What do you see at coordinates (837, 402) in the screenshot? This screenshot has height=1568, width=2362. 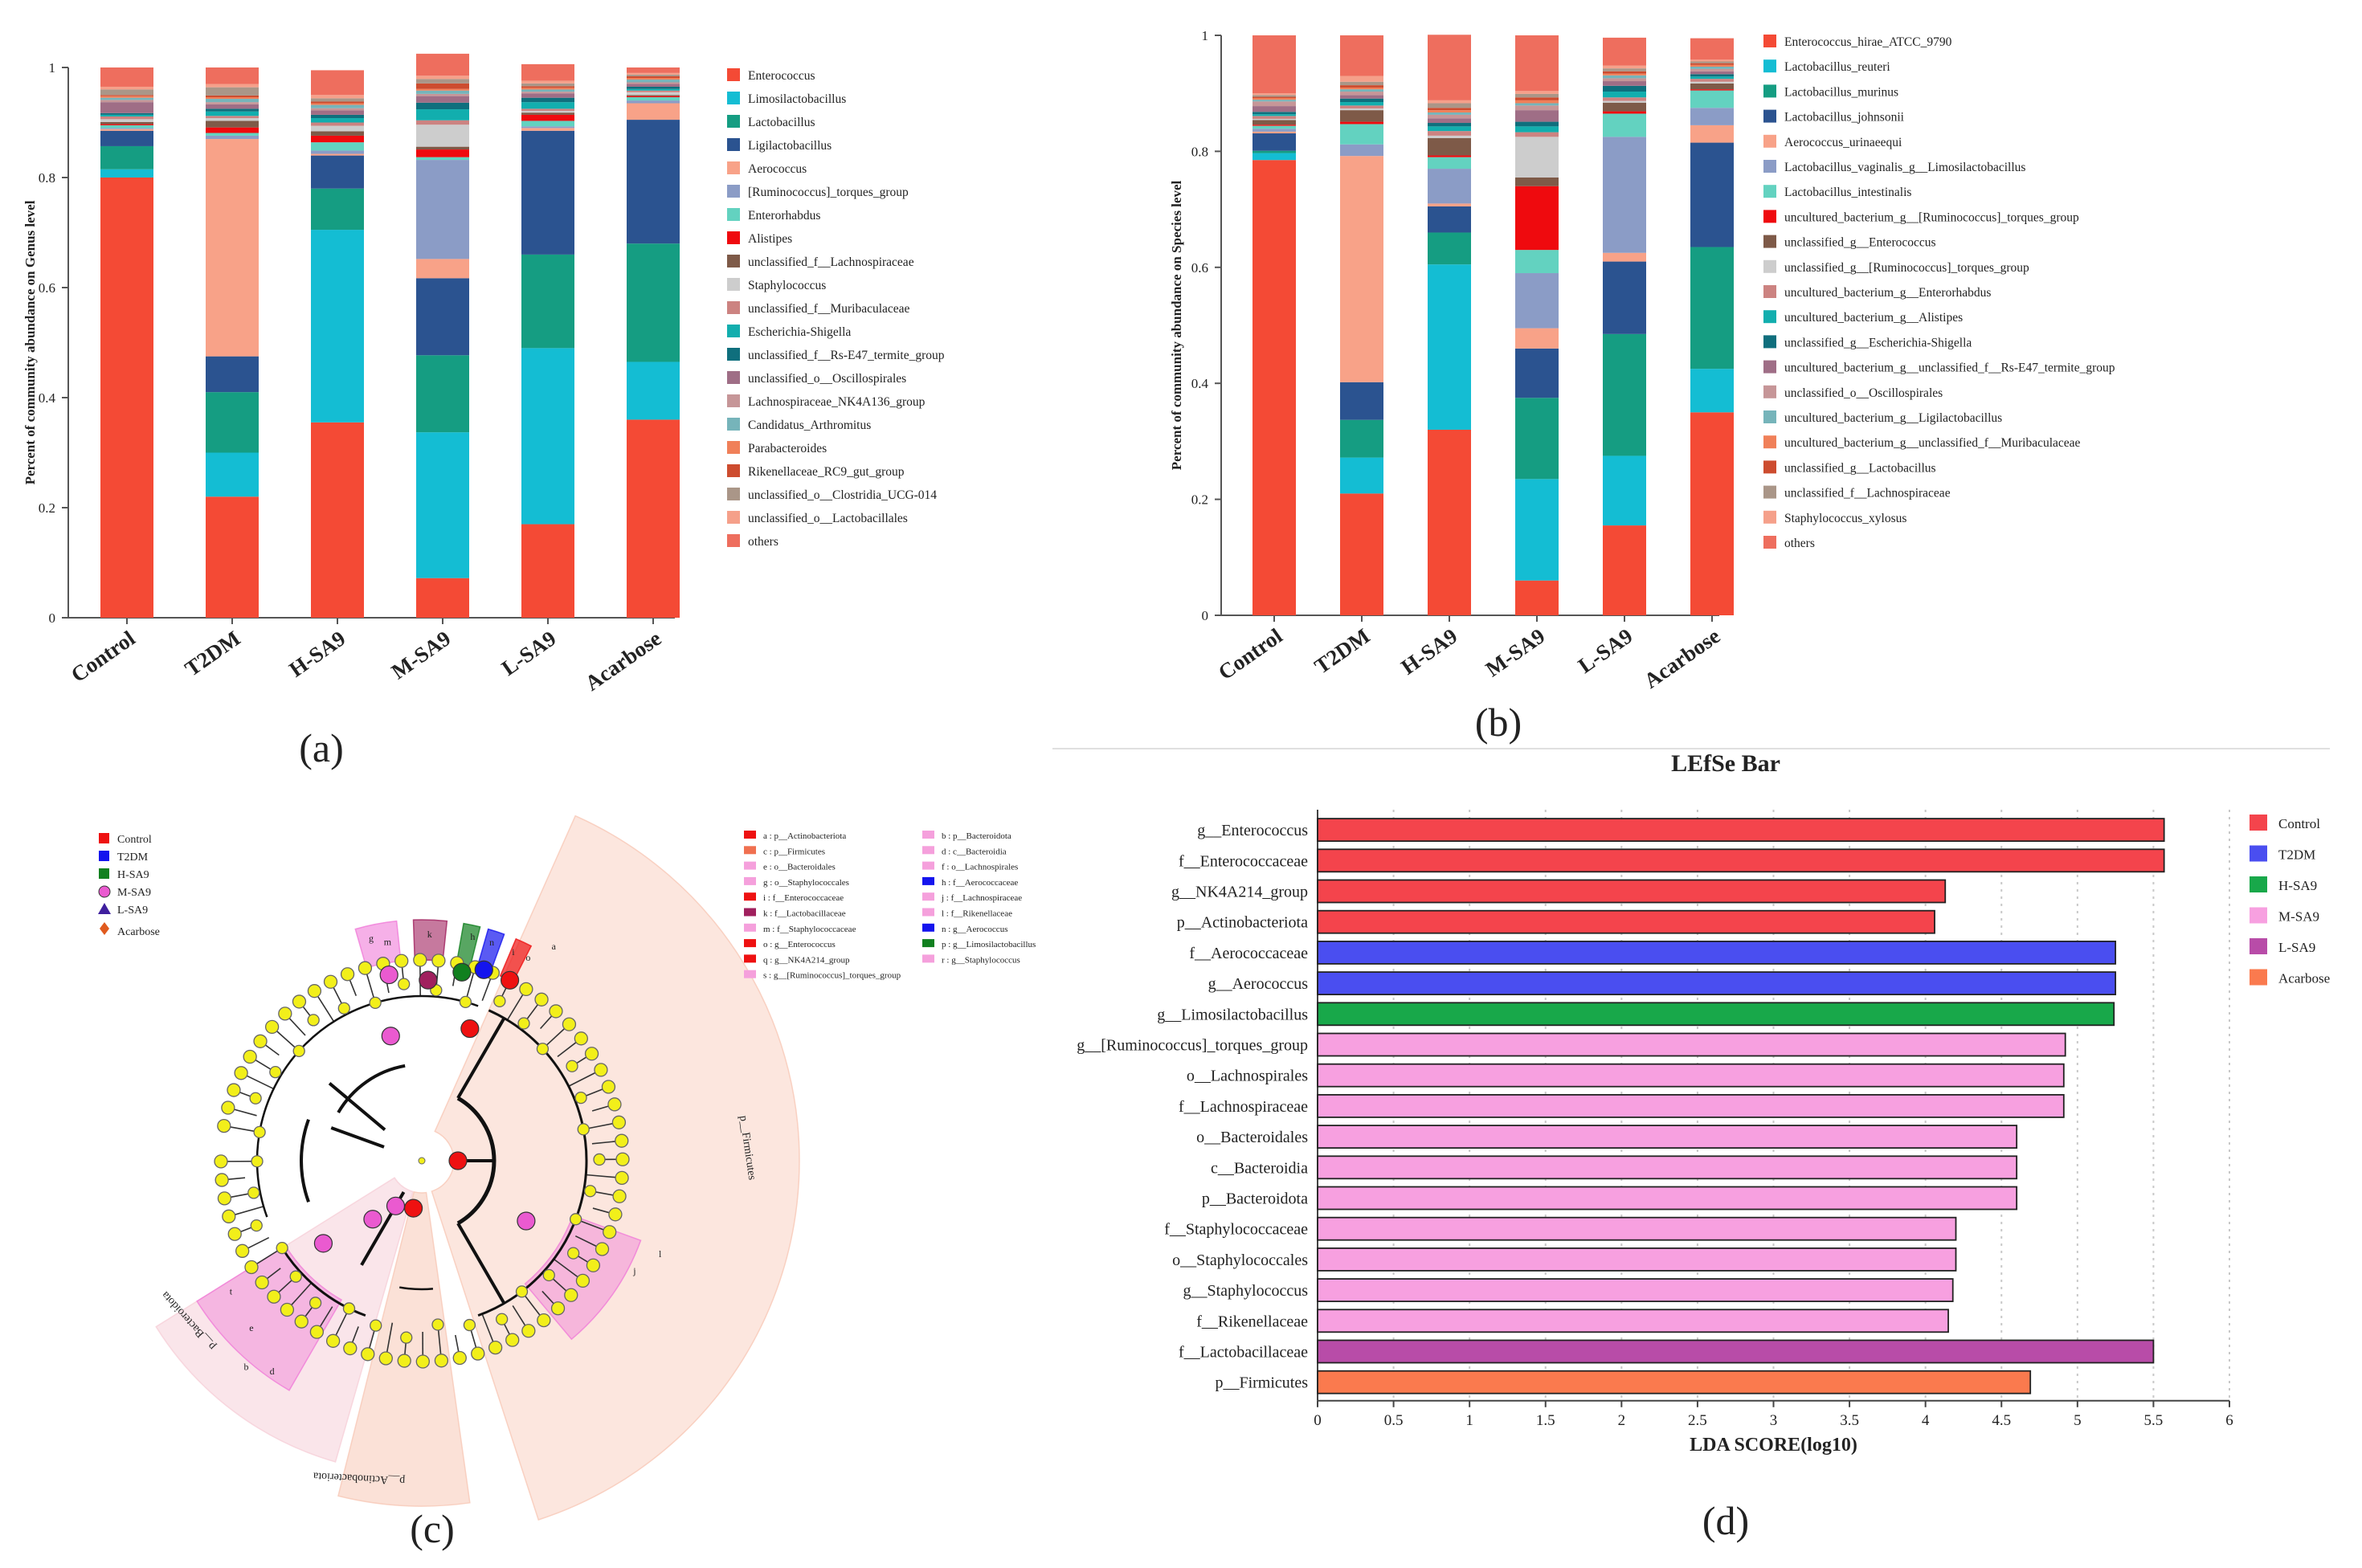 I see `legend-label: Lachnospiraceae_NK4A136_group` at bounding box center [837, 402].